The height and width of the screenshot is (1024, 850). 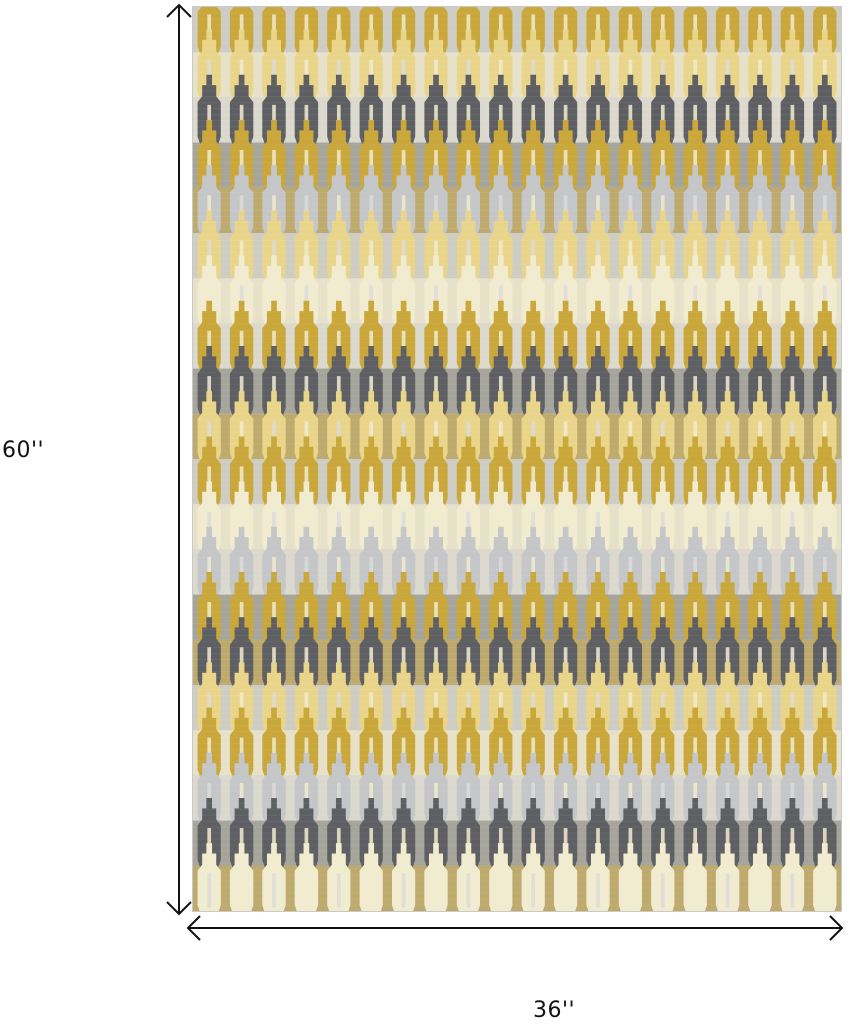 I want to click on width-arrow-left-head, so click(x=193, y=928).